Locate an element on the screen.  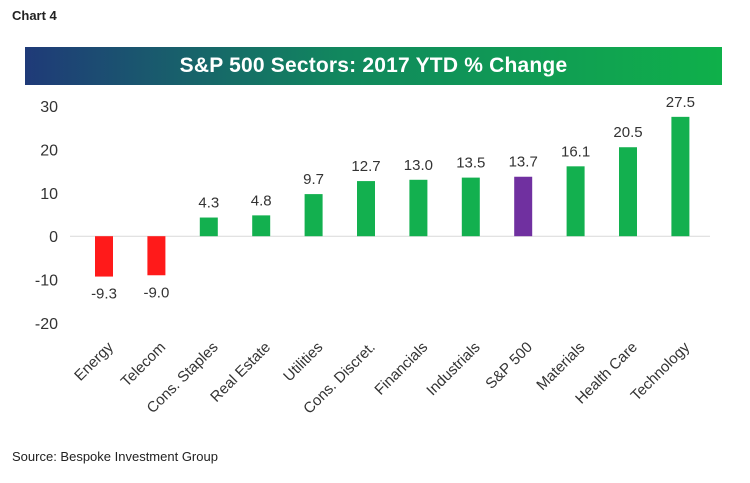
x-tick-label: Financials is located at coordinates (401, 369).